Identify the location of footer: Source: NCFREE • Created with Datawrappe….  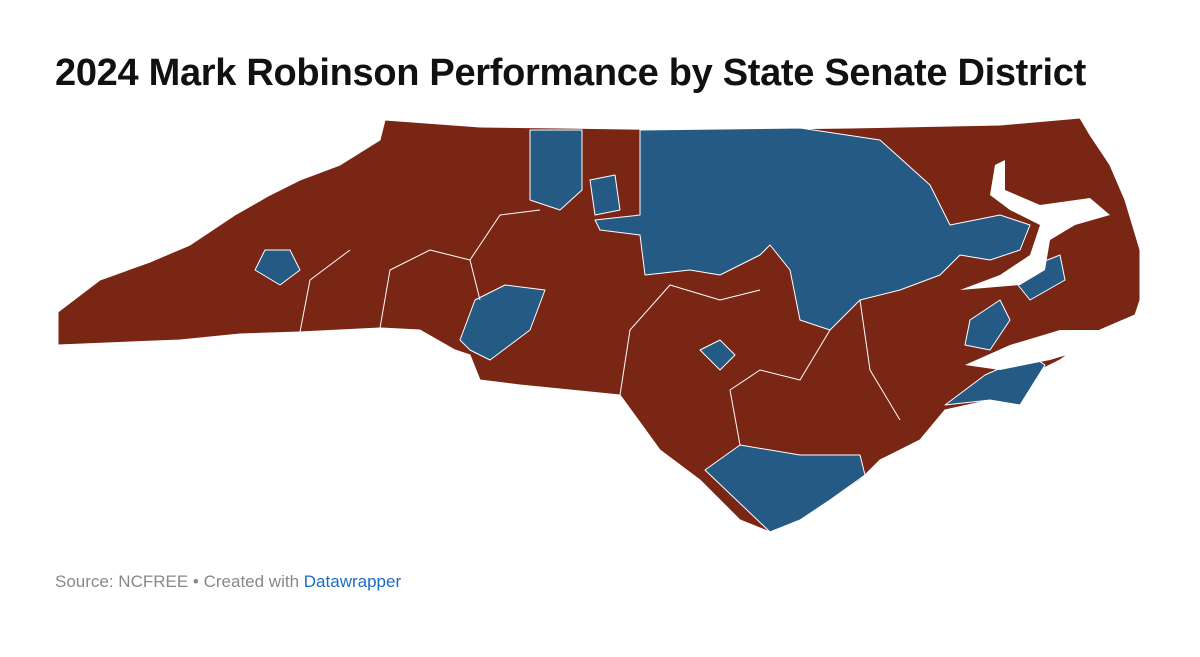
(228, 582).